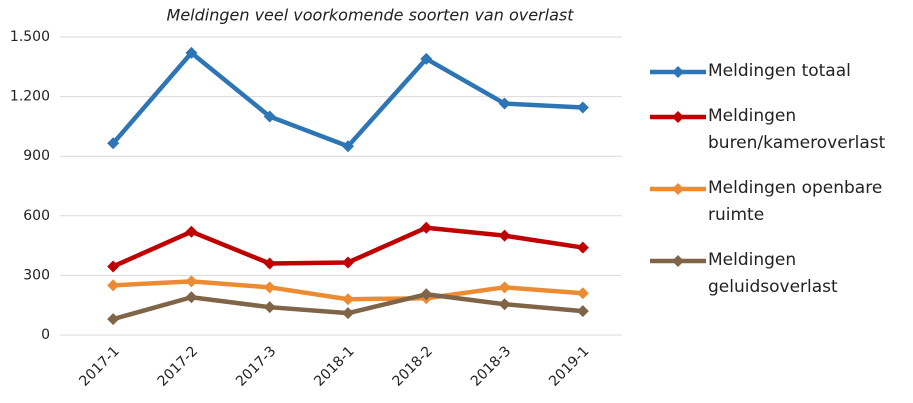  I want to click on legend-item: Meldingen geluidsoverlast, so click(779, 274).